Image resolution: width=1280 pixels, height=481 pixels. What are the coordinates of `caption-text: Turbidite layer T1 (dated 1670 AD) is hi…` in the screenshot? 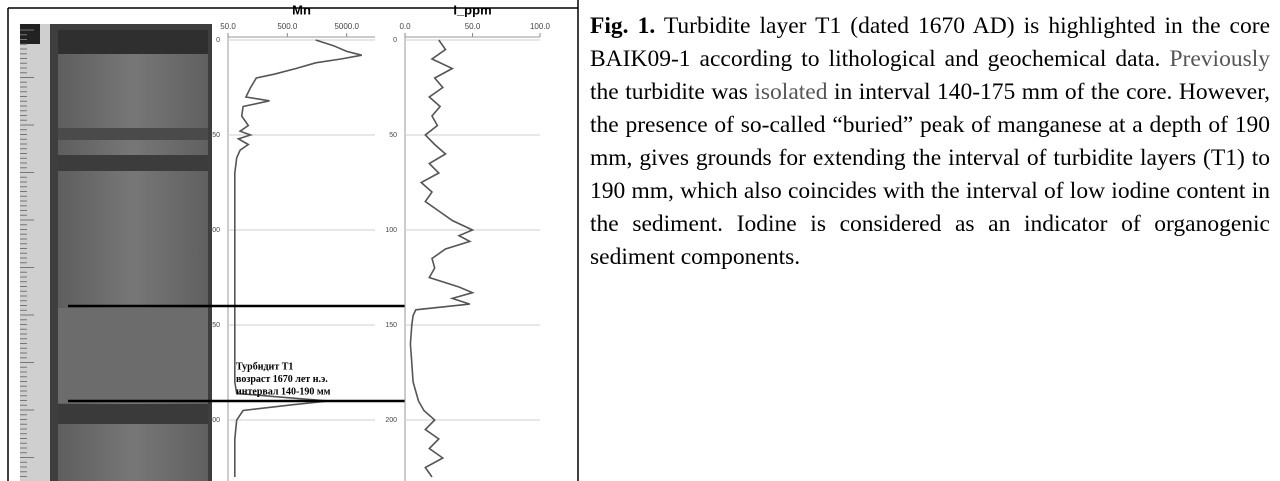 It's located at (930, 42).